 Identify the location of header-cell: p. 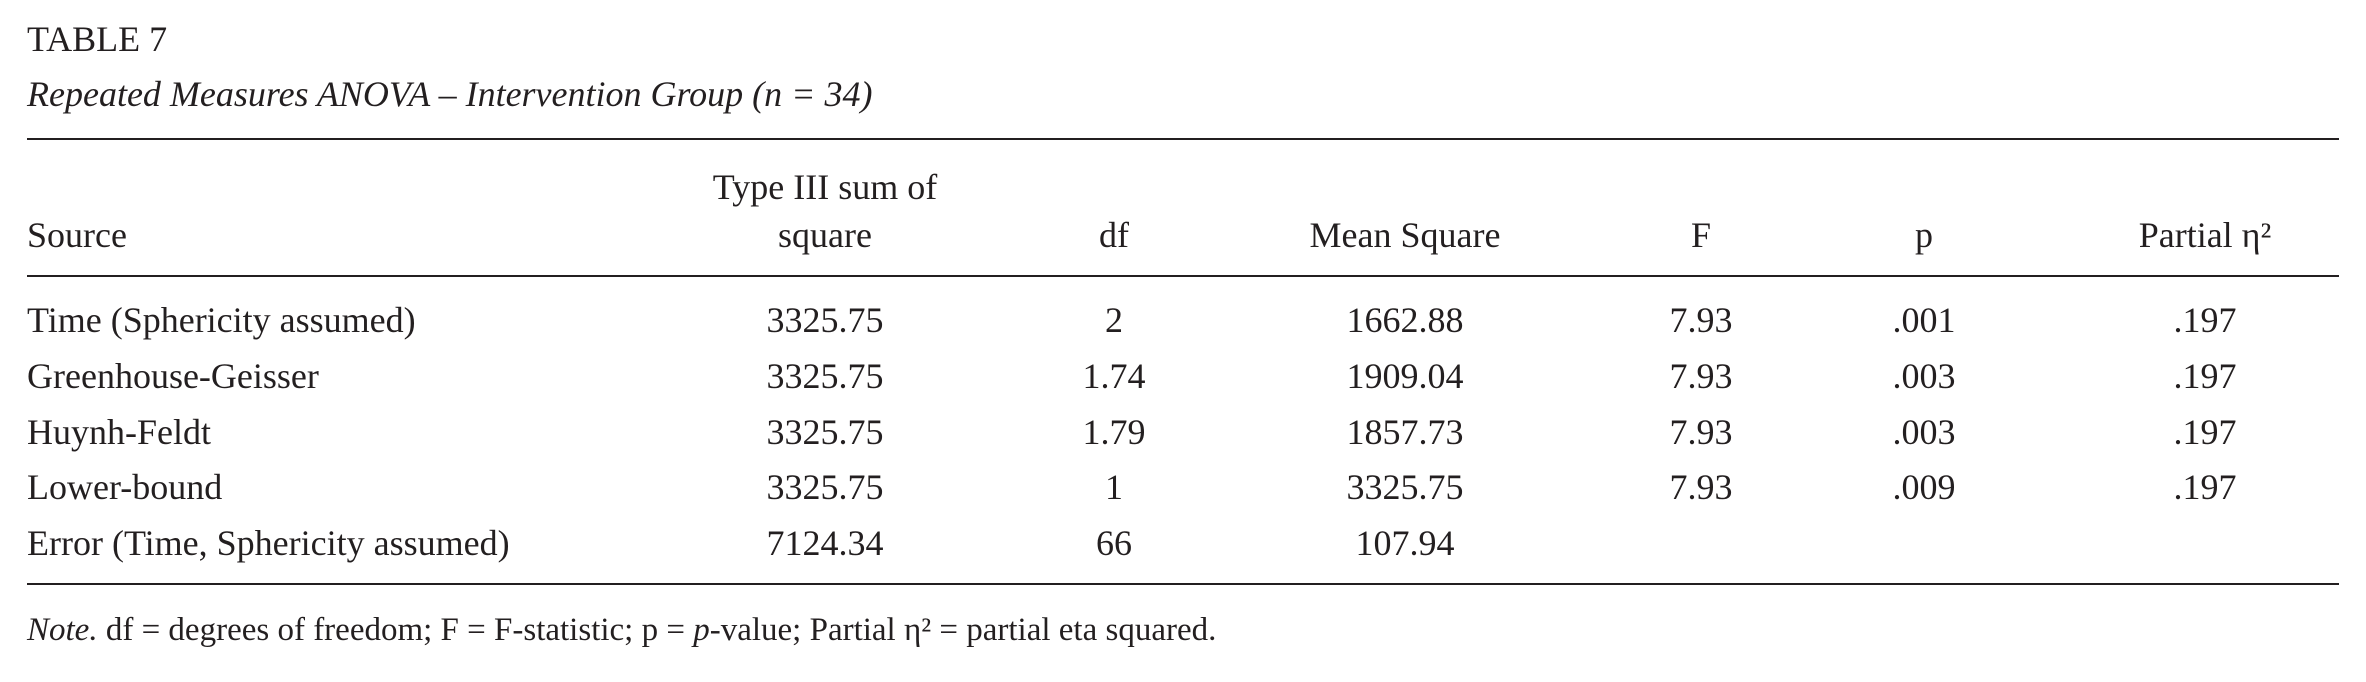
(1924, 235).